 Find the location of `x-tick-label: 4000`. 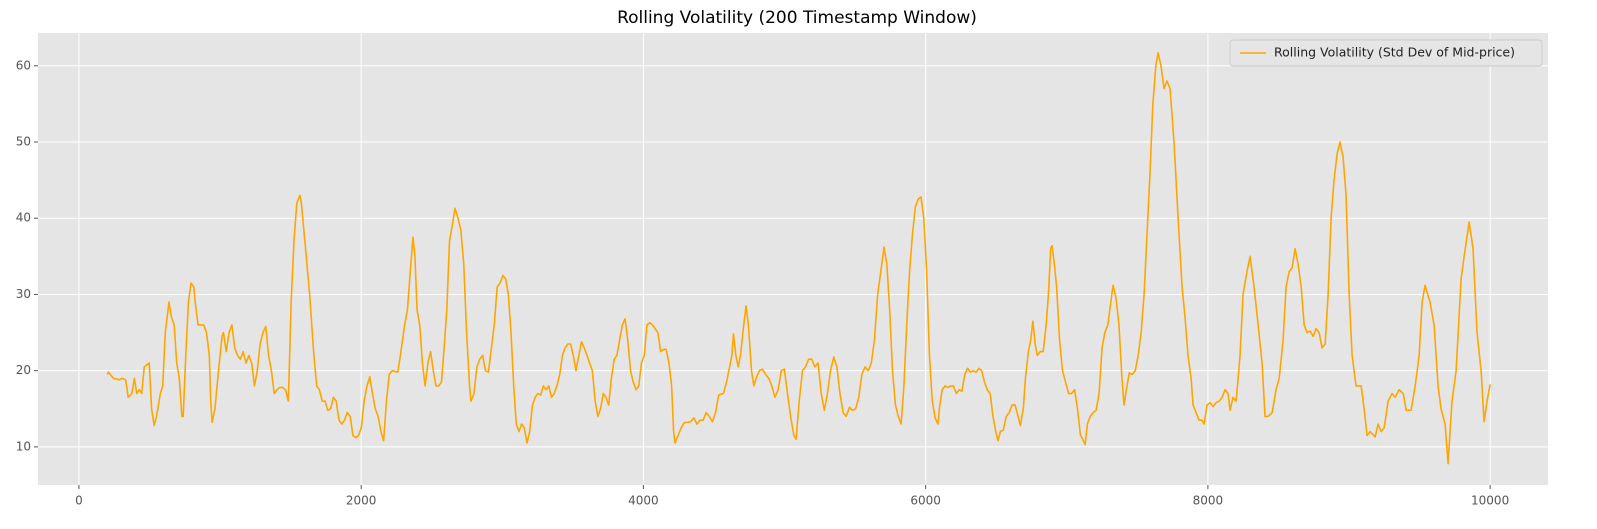

x-tick-label: 4000 is located at coordinates (643, 501).